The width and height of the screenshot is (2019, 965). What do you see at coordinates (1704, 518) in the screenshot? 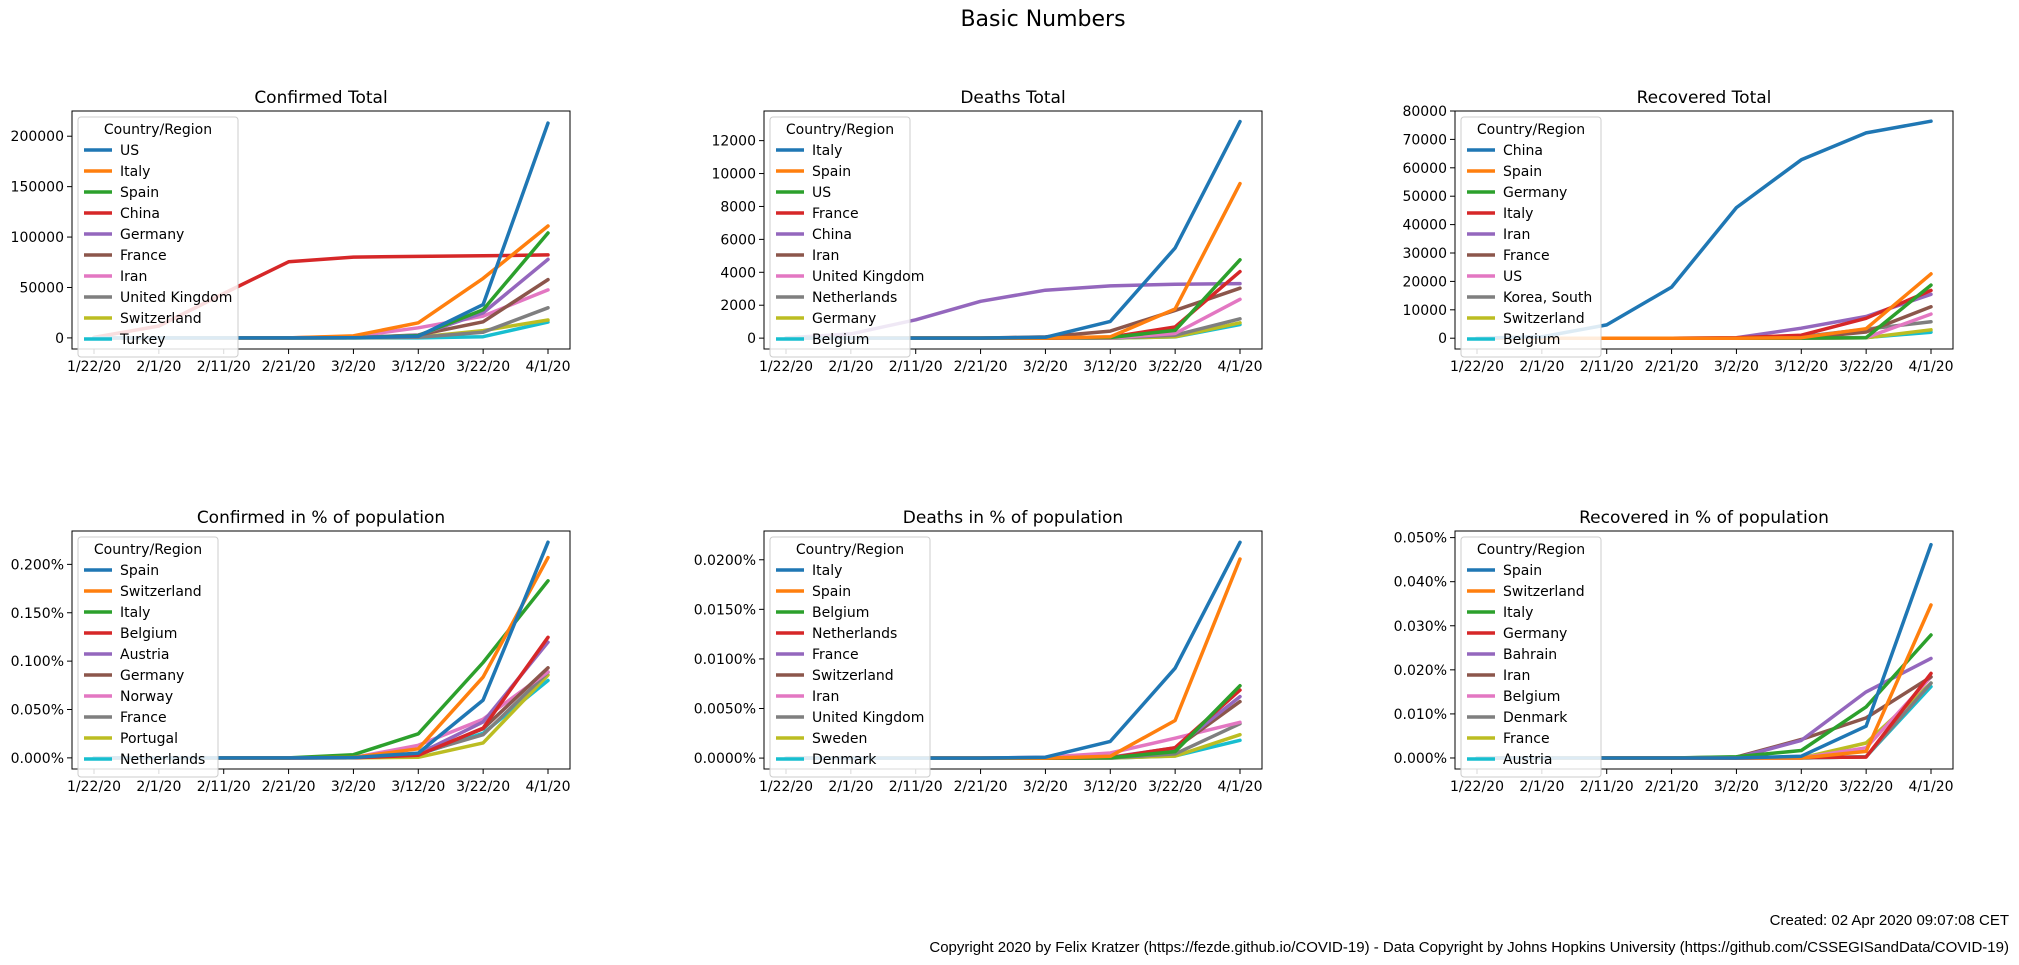
I see `panel-title: Recovered in % of population` at bounding box center [1704, 518].